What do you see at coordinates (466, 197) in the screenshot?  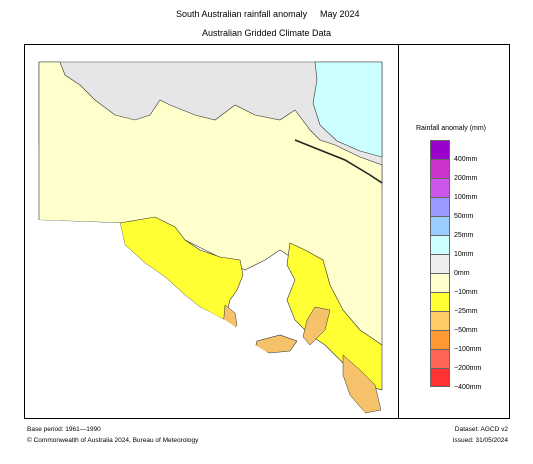 I see `legend-label: 100mm` at bounding box center [466, 197].